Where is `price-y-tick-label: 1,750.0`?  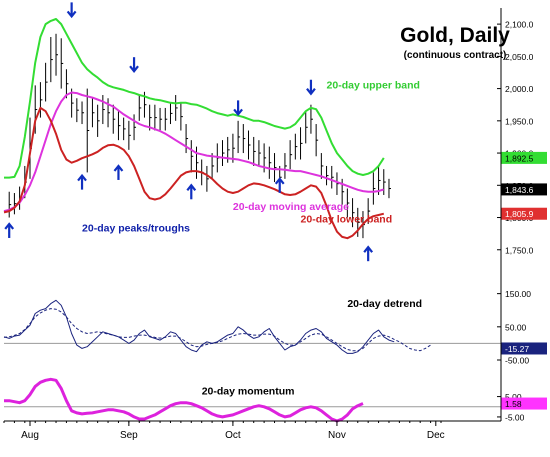 price-y-tick-label: 1,750.0 is located at coordinates (519, 250).